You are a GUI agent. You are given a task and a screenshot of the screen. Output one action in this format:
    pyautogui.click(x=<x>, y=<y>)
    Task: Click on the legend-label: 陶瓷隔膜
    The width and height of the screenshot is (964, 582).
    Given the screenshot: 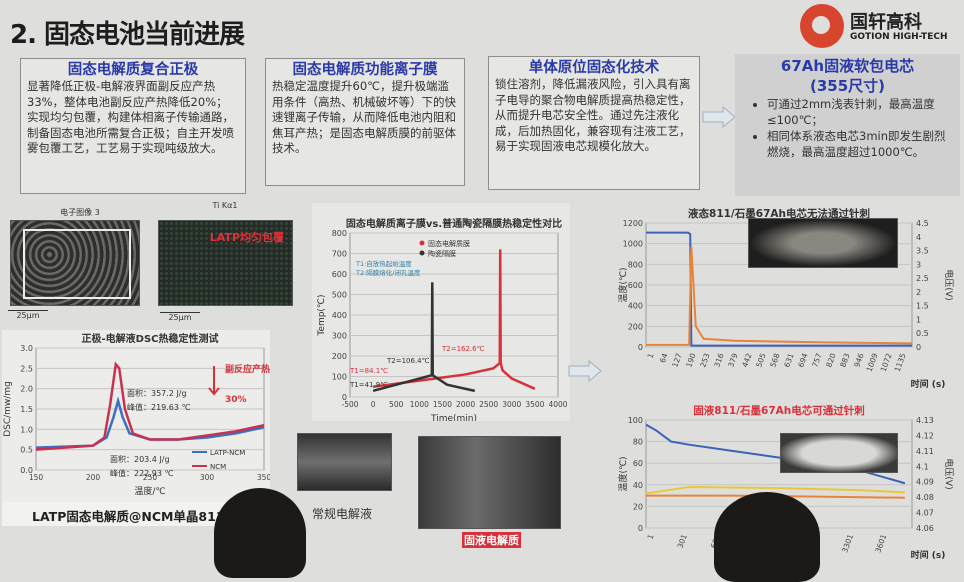 What is the action you would take?
    pyautogui.click(x=442, y=253)
    